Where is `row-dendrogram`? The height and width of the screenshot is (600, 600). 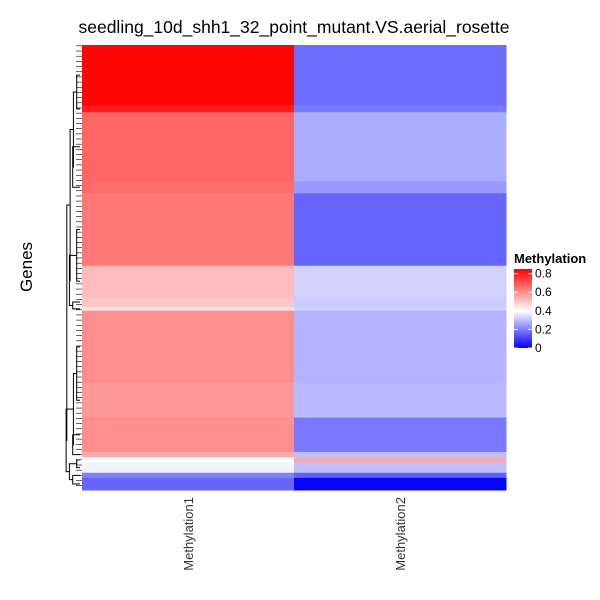 row-dendrogram is located at coordinates (73, 265).